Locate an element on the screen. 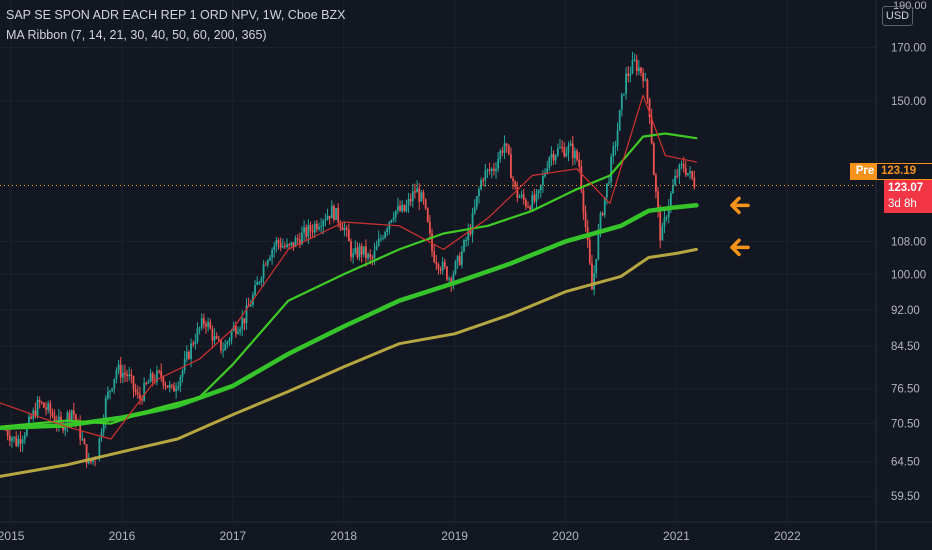  time-tick-label: 2021 is located at coordinates (676, 536).